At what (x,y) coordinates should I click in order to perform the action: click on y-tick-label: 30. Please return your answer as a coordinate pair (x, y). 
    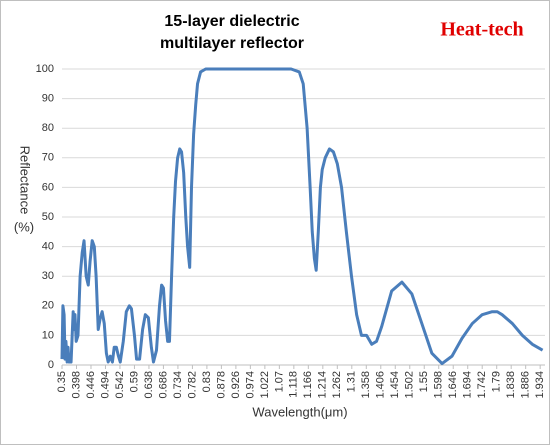
    Looking at the image, I should click on (48, 276).